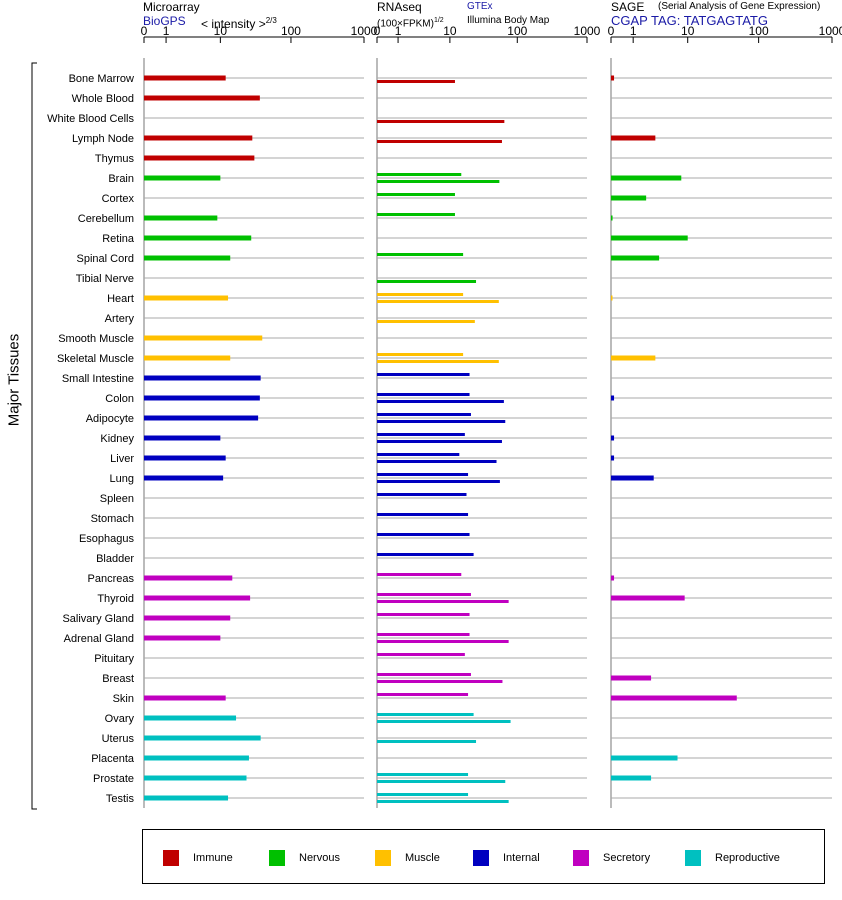 This screenshot has width=842, height=900. What do you see at coordinates (121, 179) in the screenshot?
I see `tissue-label: Brain` at bounding box center [121, 179].